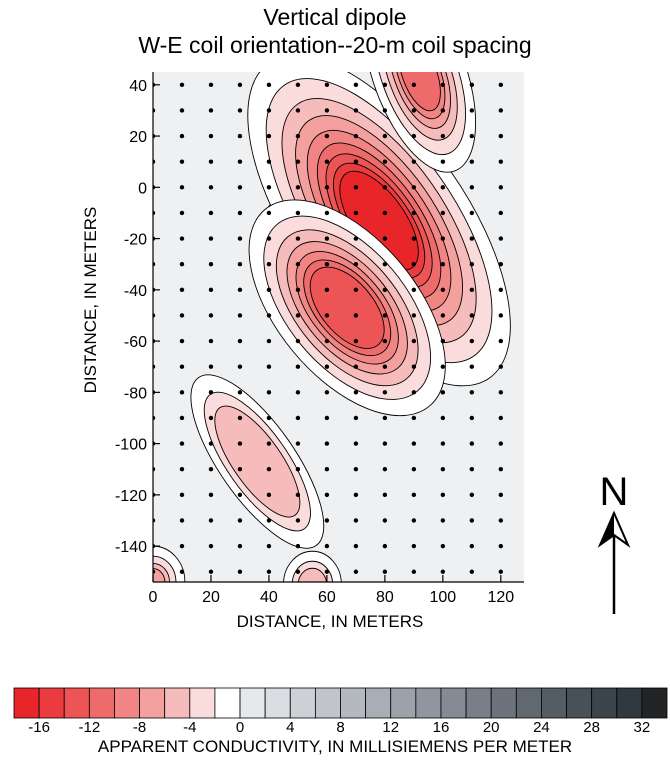 The image size is (670, 764). Describe the element at coordinates (131, 547) in the screenshot. I see `y-tick-label: -140` at that location.